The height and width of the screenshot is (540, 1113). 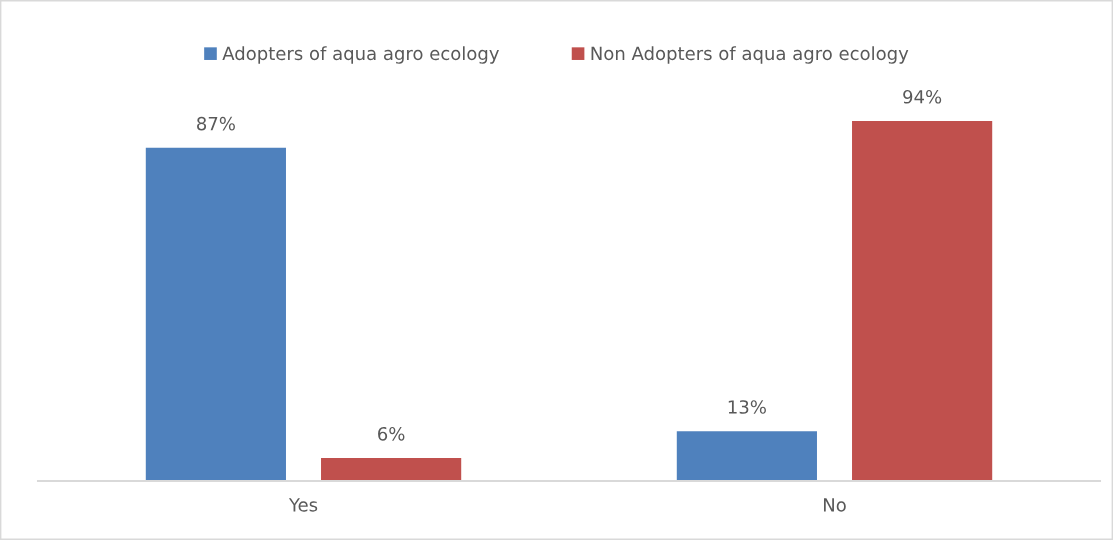 I want to click on data-label: 94%, so click(x=922, y=96).